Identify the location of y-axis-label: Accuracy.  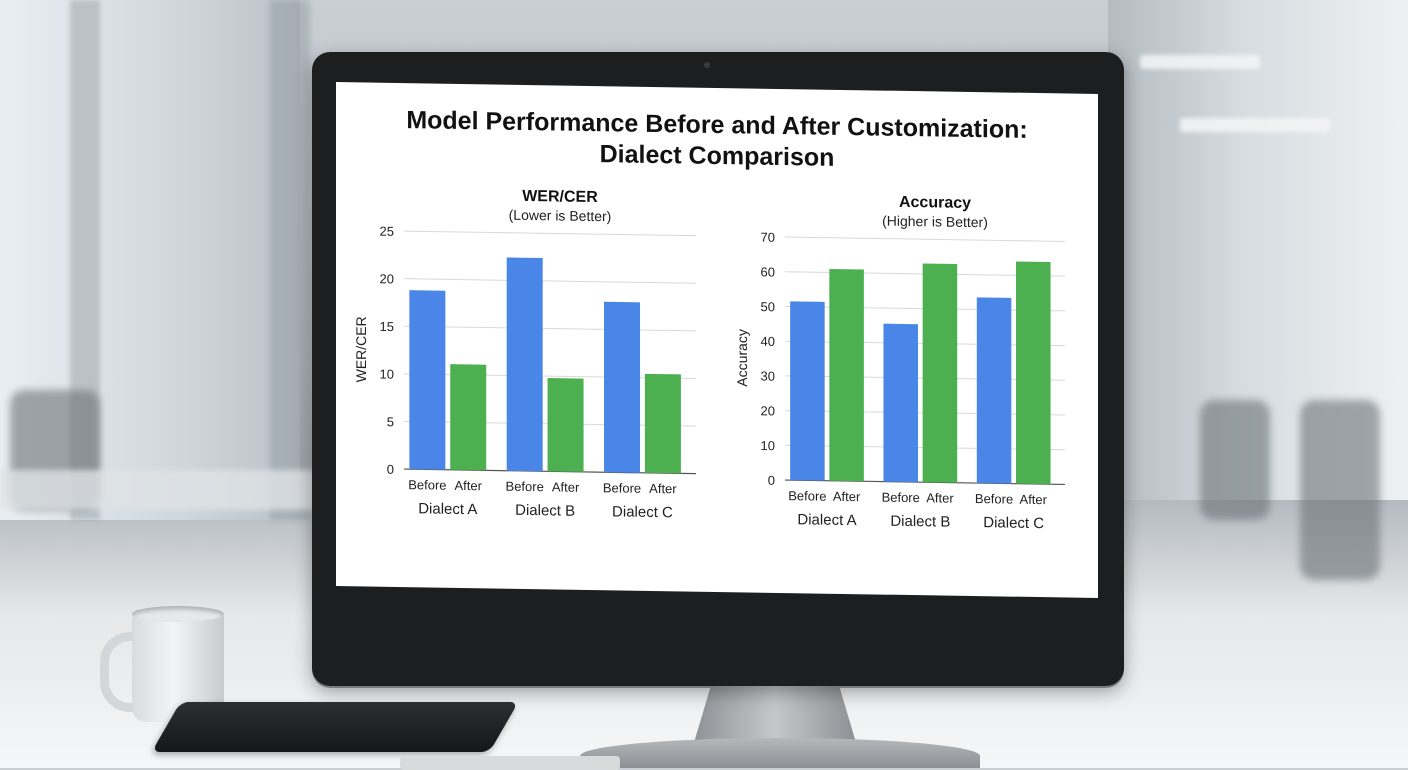
(742, 358).